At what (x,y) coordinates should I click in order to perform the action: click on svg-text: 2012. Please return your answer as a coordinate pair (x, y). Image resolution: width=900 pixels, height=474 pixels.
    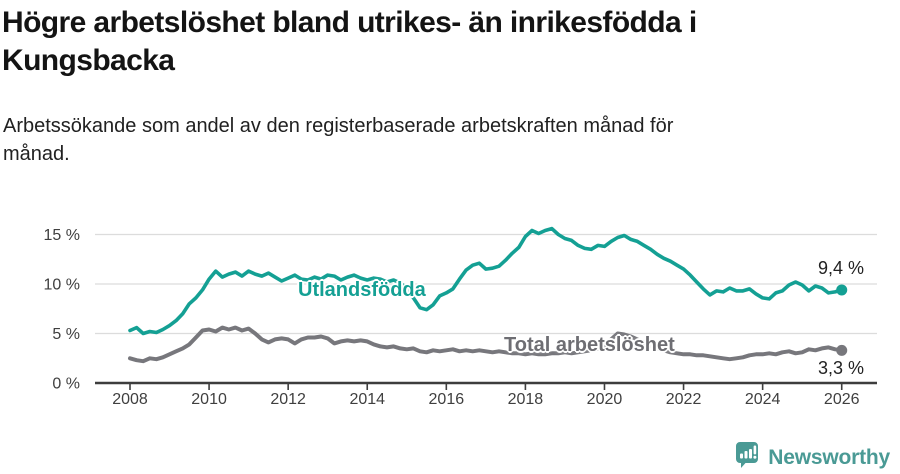
    Looking at the image, I should click on (288, 399).